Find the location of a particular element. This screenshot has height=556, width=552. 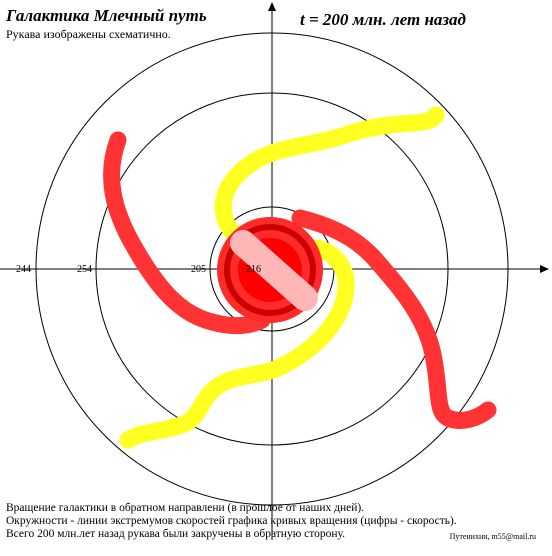

ring-label-254: 254 is located at coordinates (84, 269).